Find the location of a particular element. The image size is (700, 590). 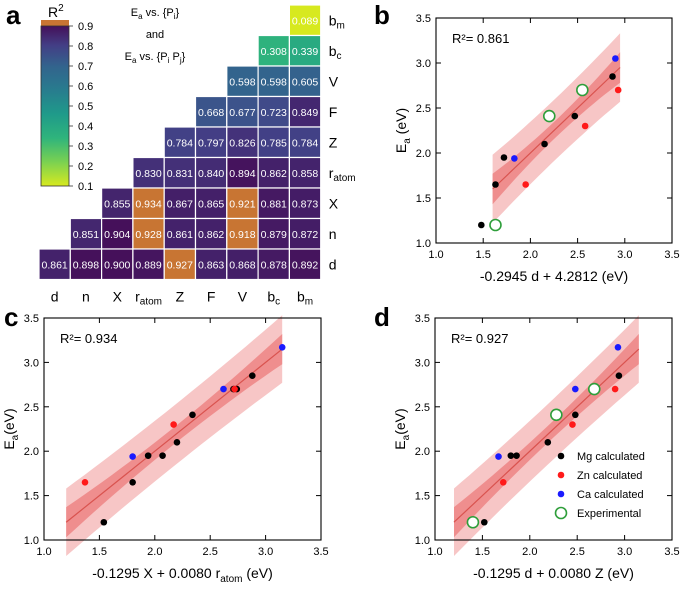

heatmap-value: 0.308 is located at coordinates (274, 52).